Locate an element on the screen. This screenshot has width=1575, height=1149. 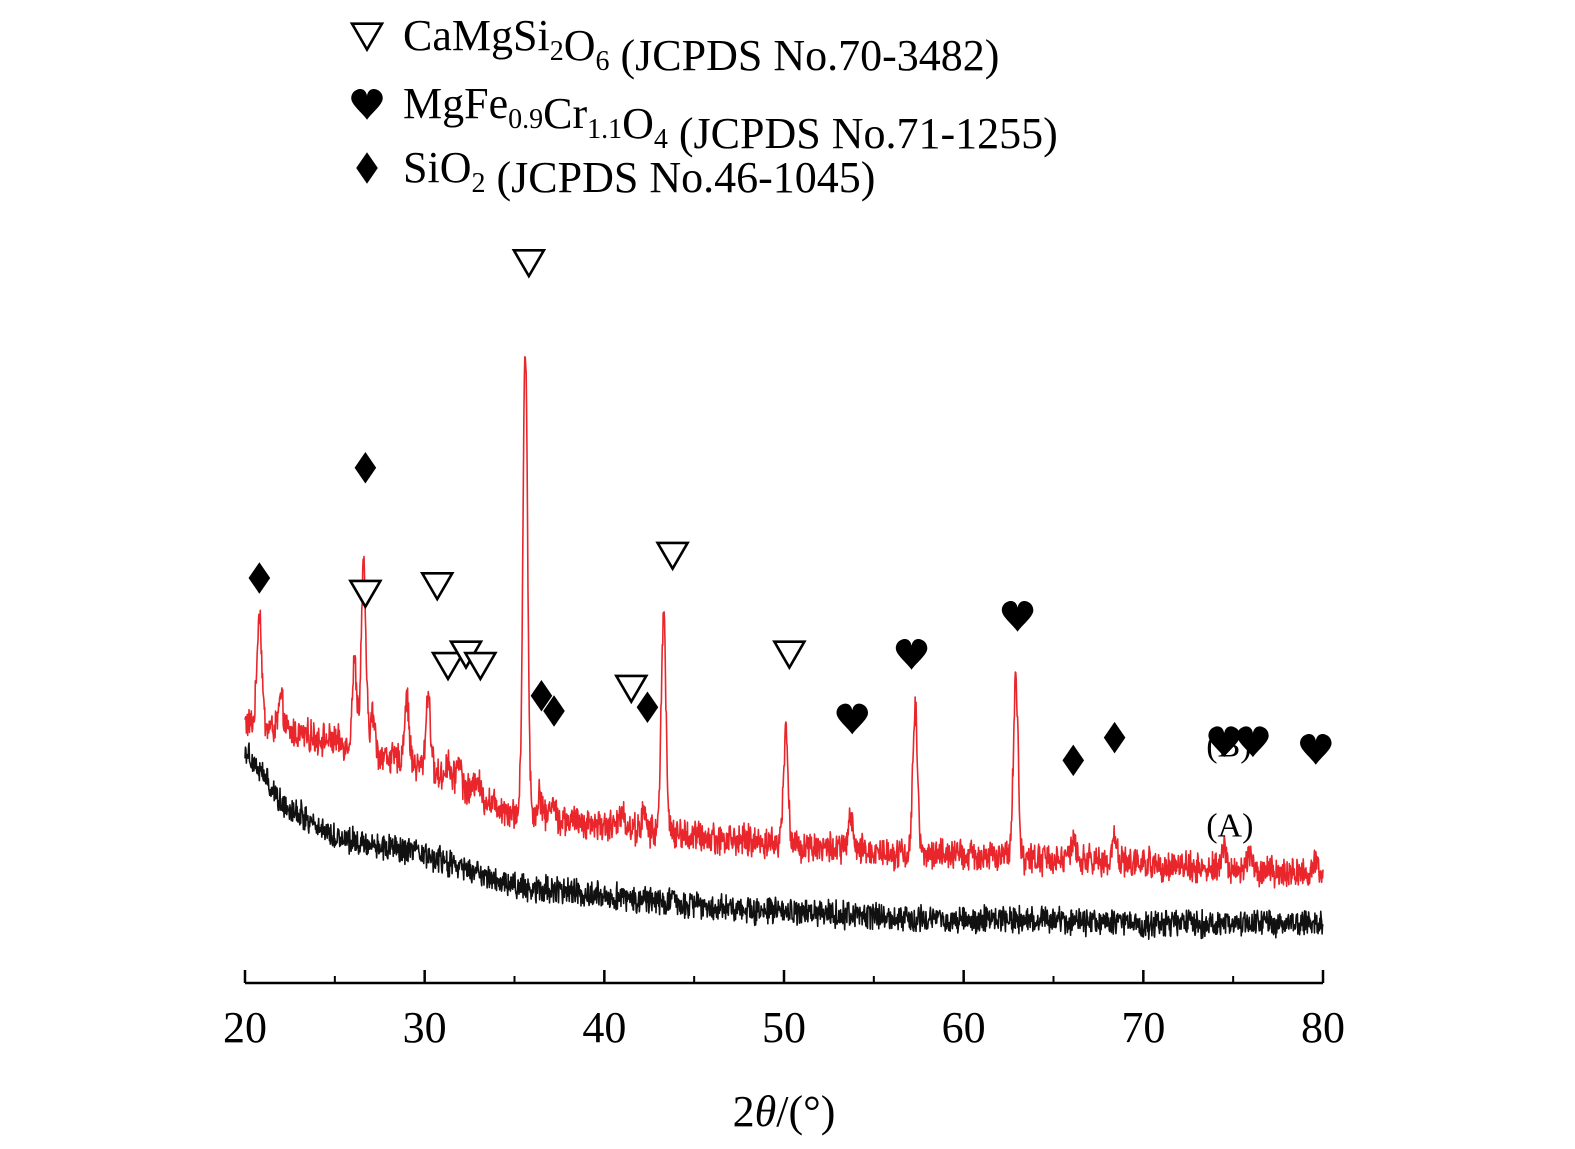
series-line-a is located at coordinates (784, 841).